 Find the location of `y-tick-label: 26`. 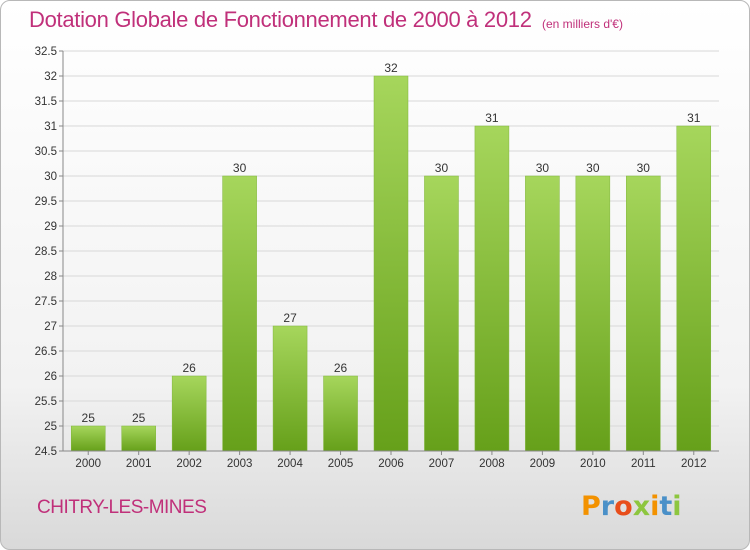

y-tick-label: 26 is located at coordinates (50, 377).